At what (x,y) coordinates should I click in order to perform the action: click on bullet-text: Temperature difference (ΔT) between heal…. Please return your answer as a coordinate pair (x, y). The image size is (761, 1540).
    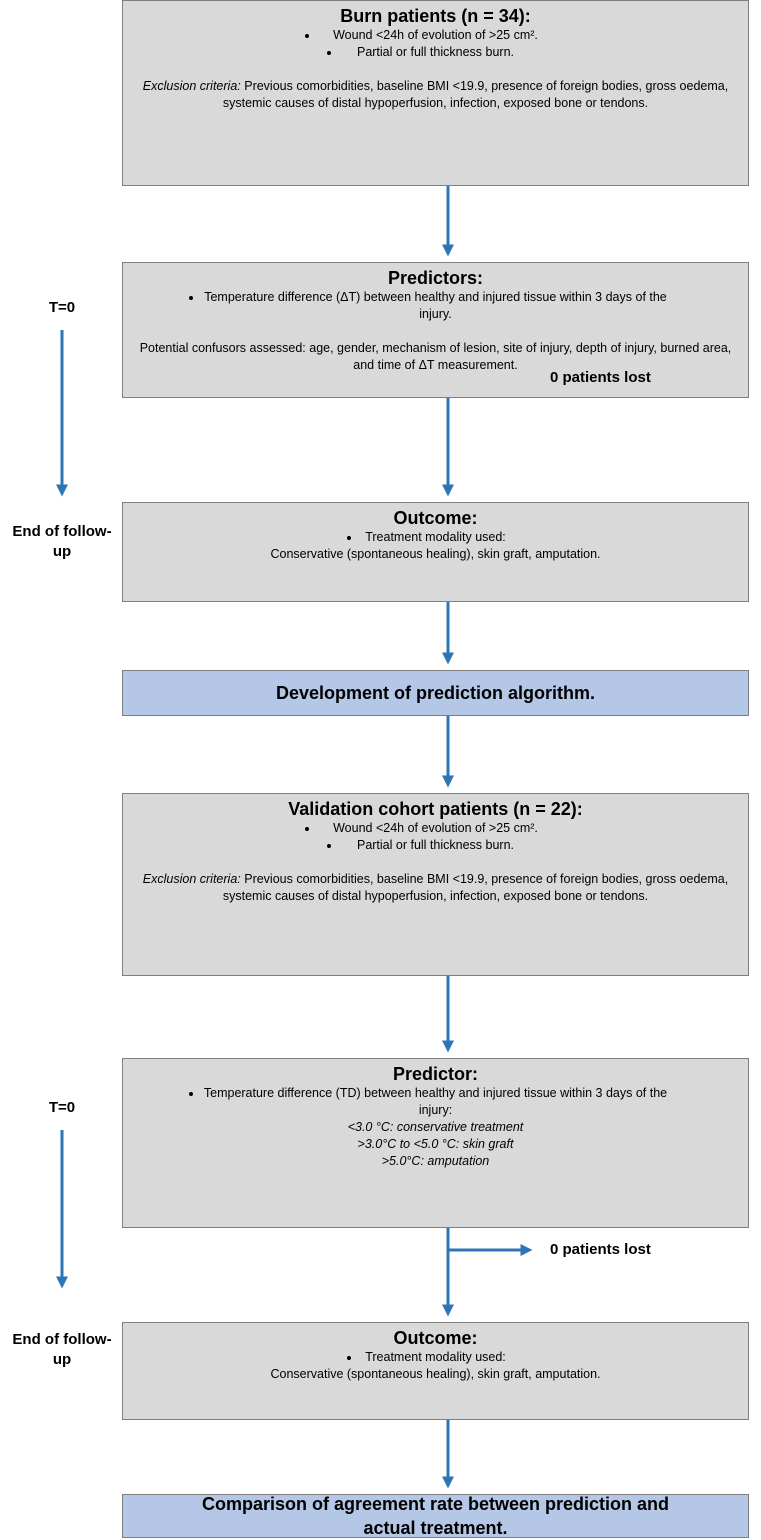
    Looking at the image, I should click on (435, 305).